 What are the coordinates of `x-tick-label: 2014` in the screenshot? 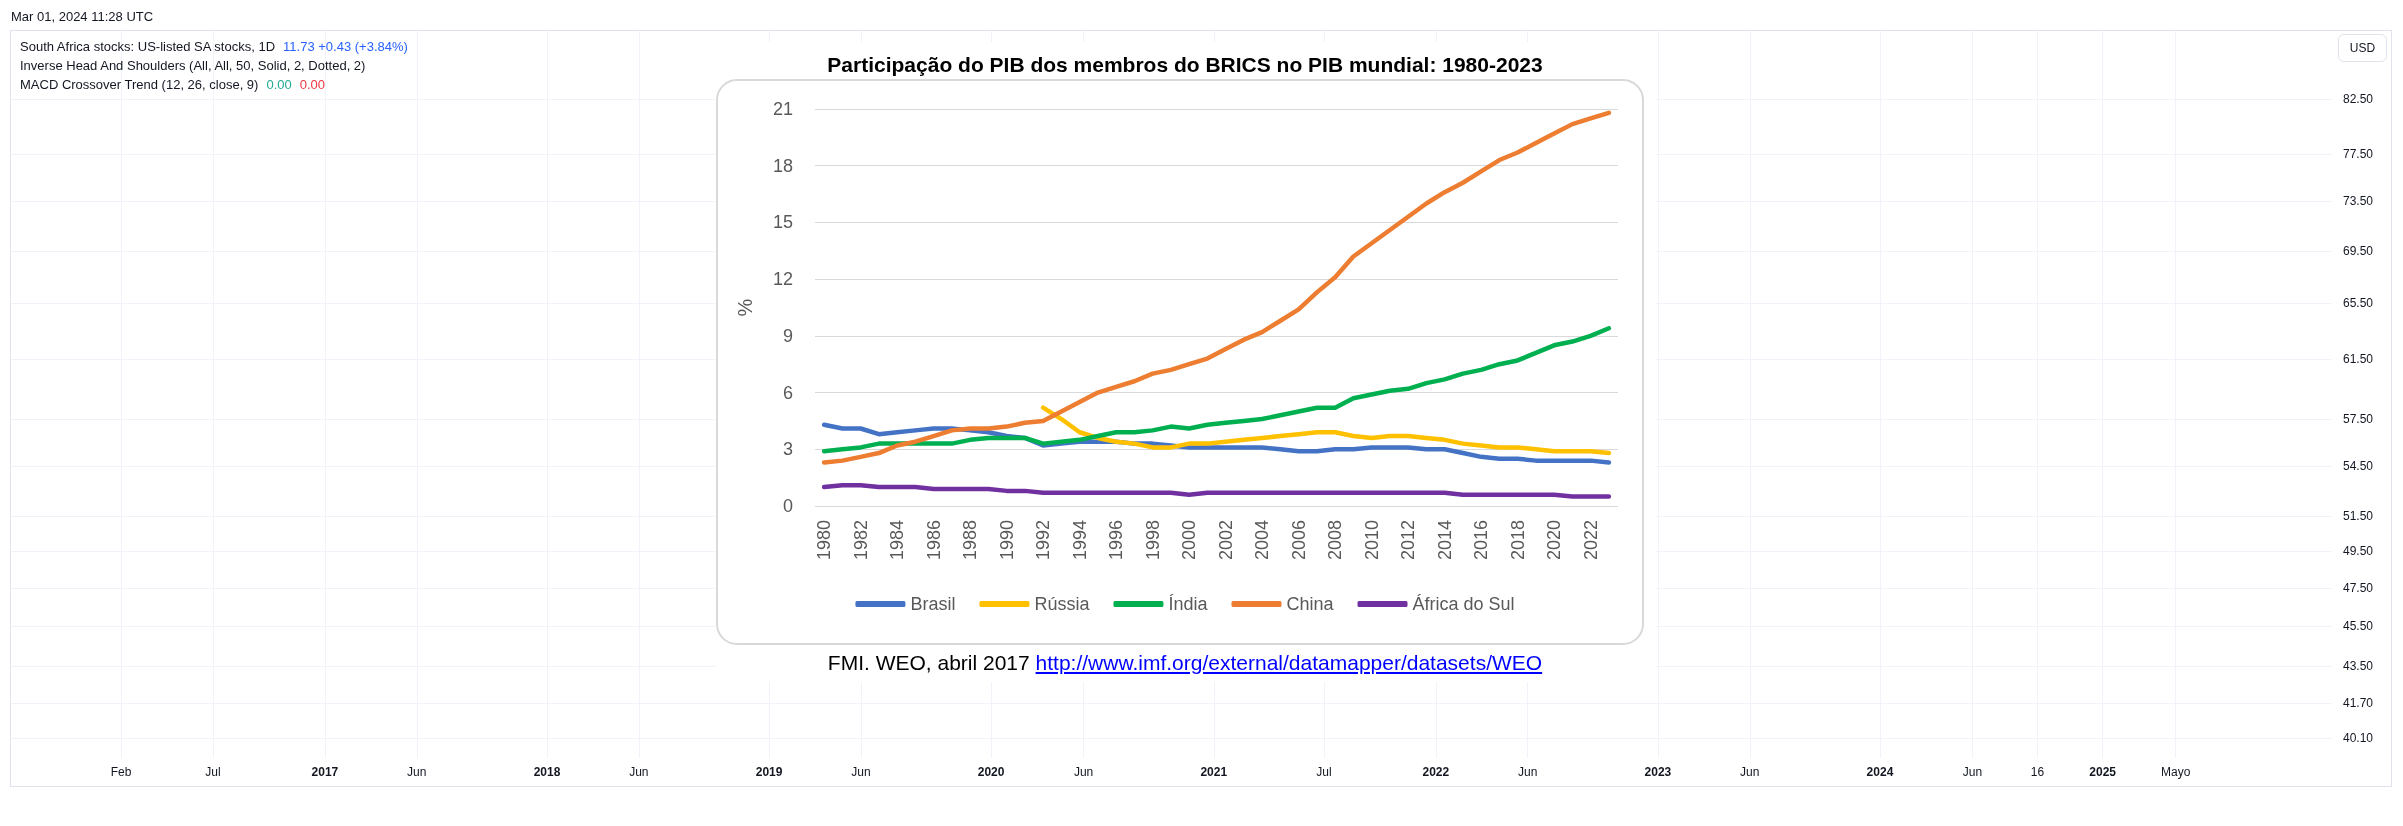 It's located at (1444, 540).